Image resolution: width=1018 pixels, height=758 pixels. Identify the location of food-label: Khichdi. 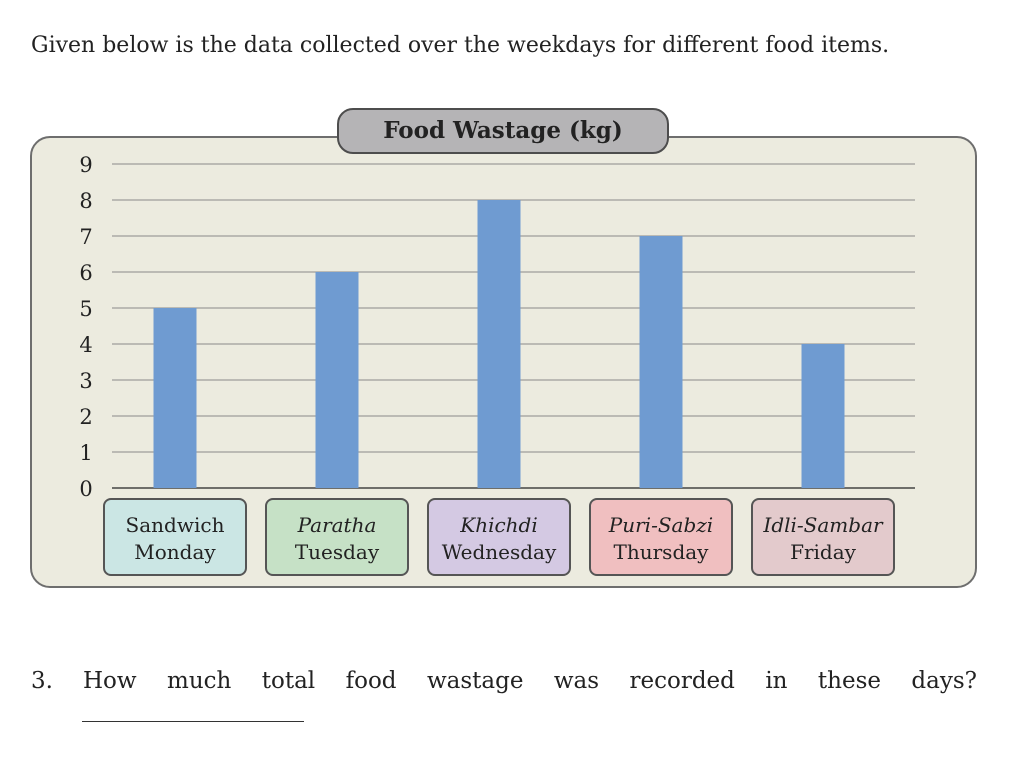
(499, 525).